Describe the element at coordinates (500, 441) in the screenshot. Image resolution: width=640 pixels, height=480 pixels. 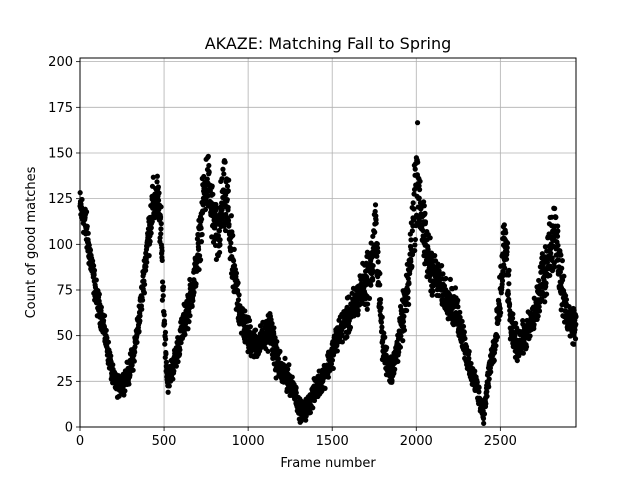
I see `x-tick-label: 2500` at that location.